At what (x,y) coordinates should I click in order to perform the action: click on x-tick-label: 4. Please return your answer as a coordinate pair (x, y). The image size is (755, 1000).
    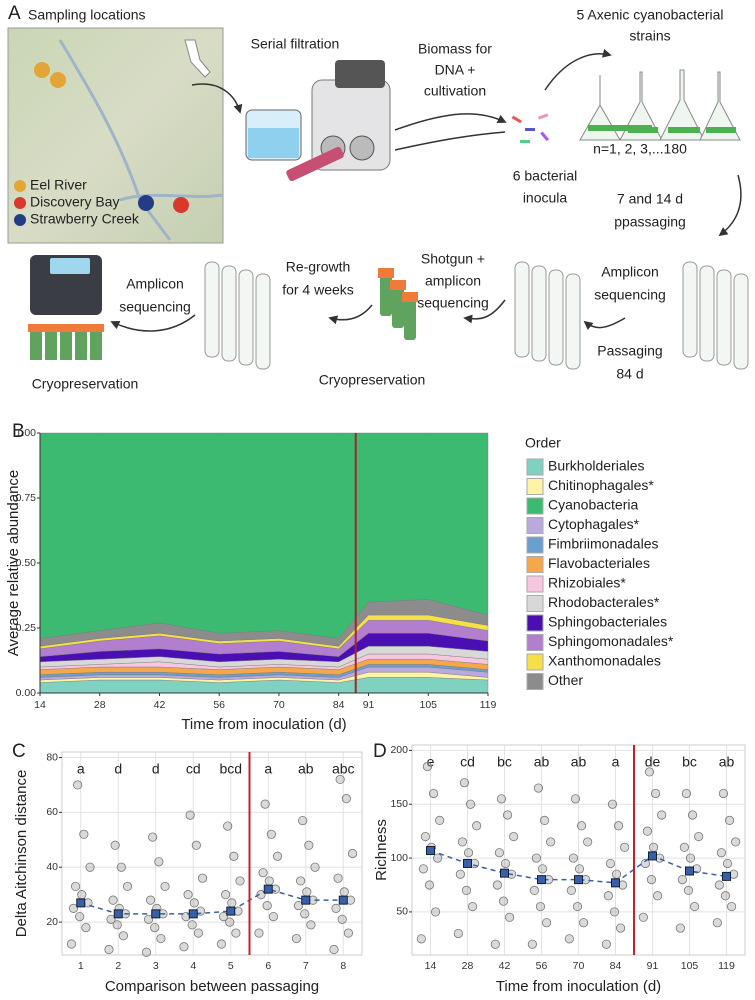
    Looking at the image, I should click on (193, 966).